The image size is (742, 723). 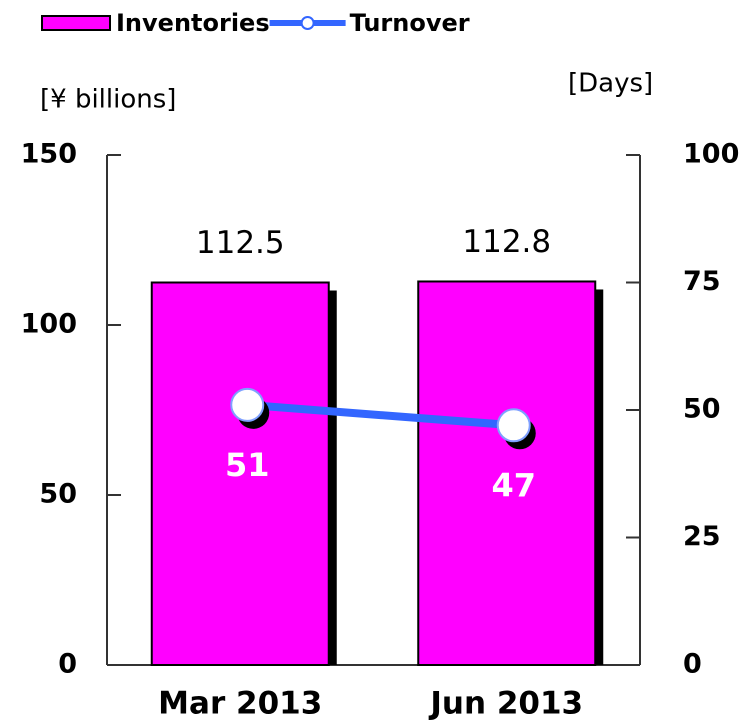 I want to click on x-tick-label: Jun 2013, so click(x=505, y=704).